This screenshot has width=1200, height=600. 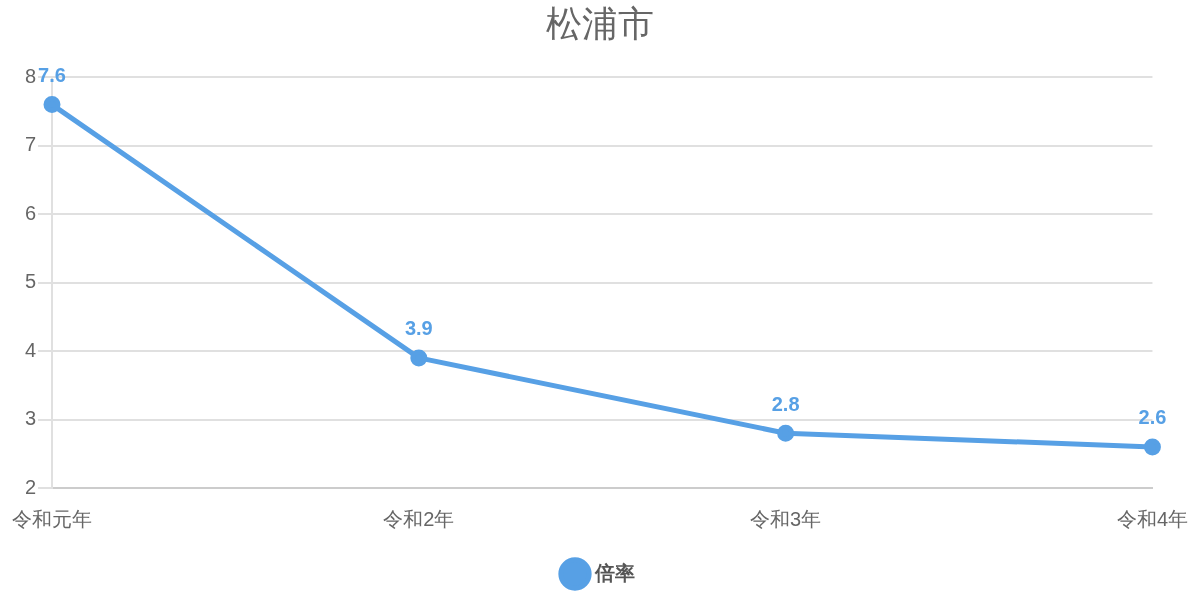 What do you see at coordinates (600, 23) in the screenshot?
I see `chart-title: 松浦市` at bounding box center [600, 23].